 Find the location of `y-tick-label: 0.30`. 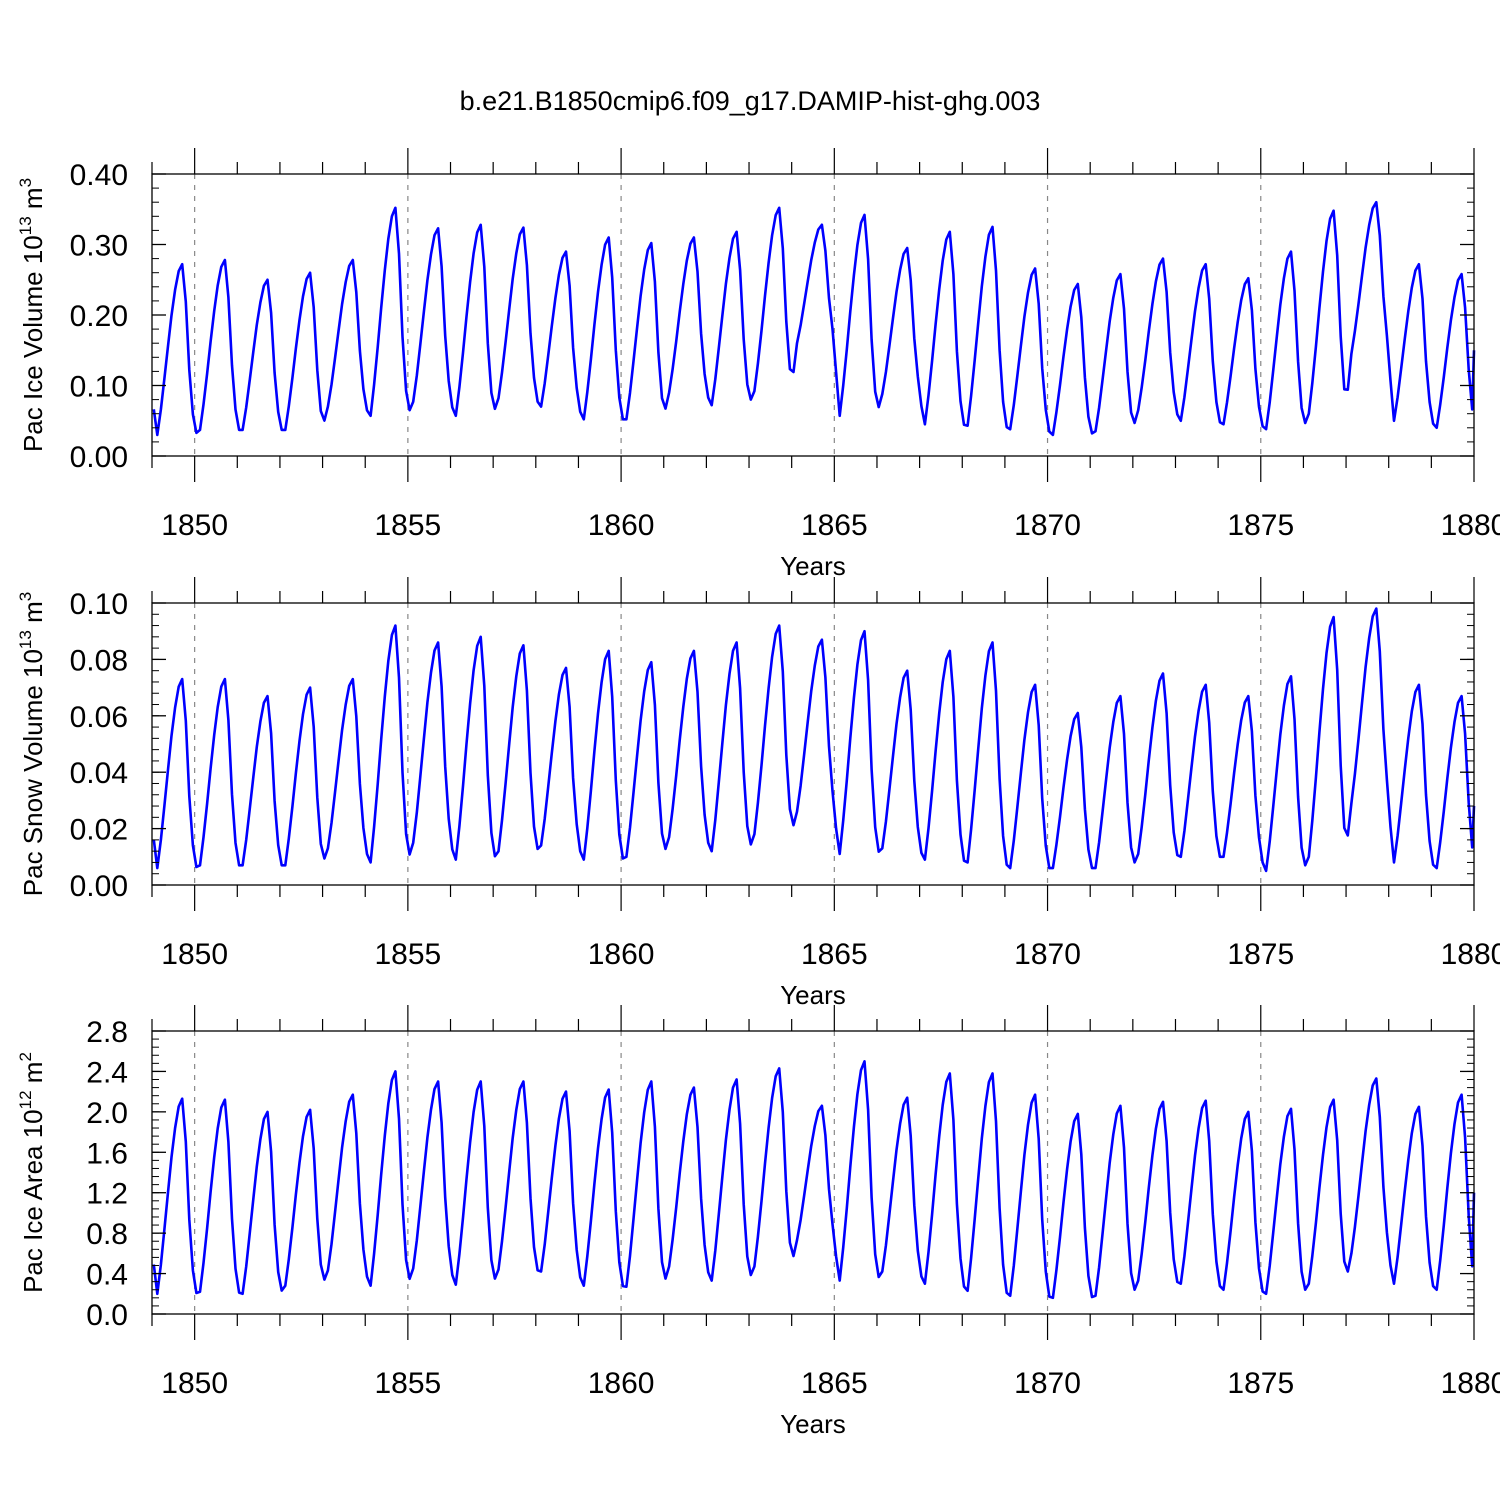

y-tick-label: 0.30 is located at coordinates (99, 246).